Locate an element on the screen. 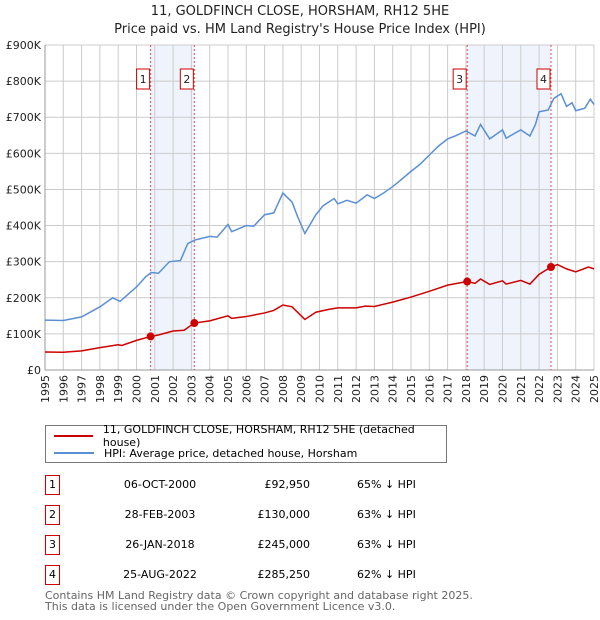 Image resolution: width=600 pixels, height=620 pixels. sale-marker-number: 3 is located at coordinates (459, 79).